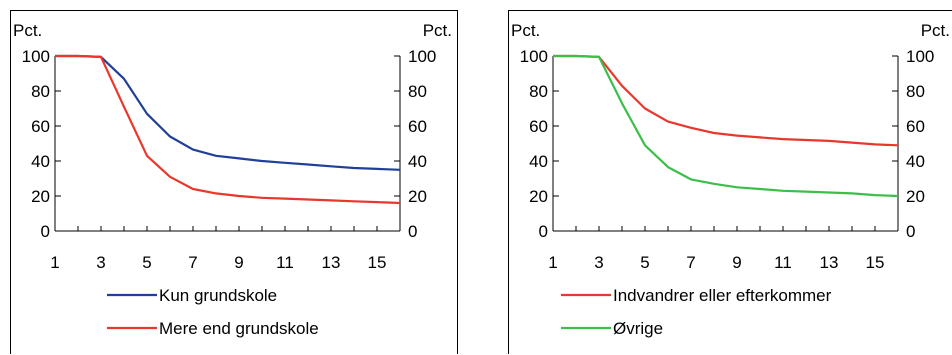 The width and height of the screenshot is (952, 355). I want to click on legend-label-2: Mere end grundskole, so click(239, 328).